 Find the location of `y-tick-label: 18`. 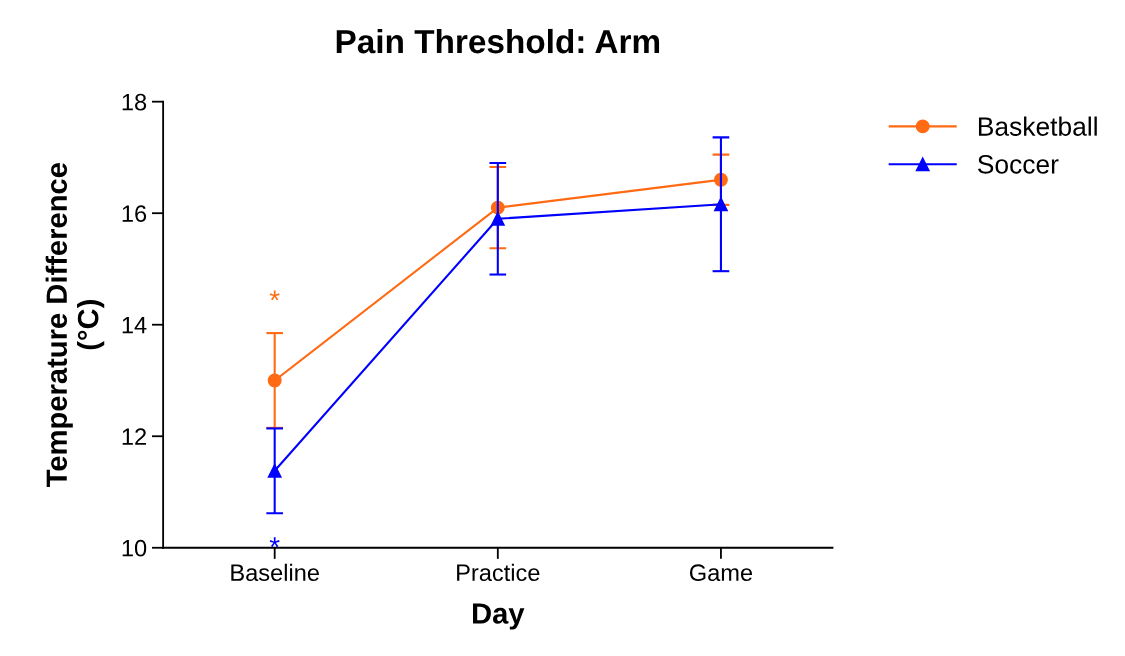

y-tick-label: 18 is located at coordinates (134, 102).